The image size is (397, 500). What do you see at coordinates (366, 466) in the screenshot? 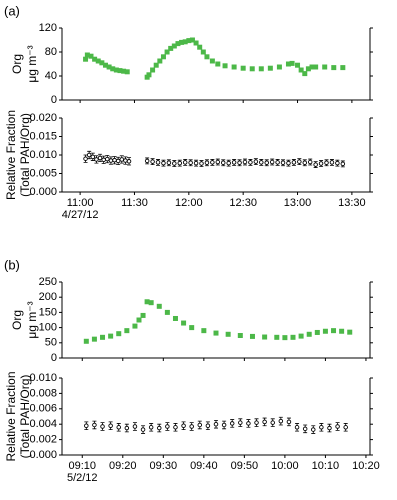
I see `x-tick-label: 10:20` at bounding box center [366, 466].